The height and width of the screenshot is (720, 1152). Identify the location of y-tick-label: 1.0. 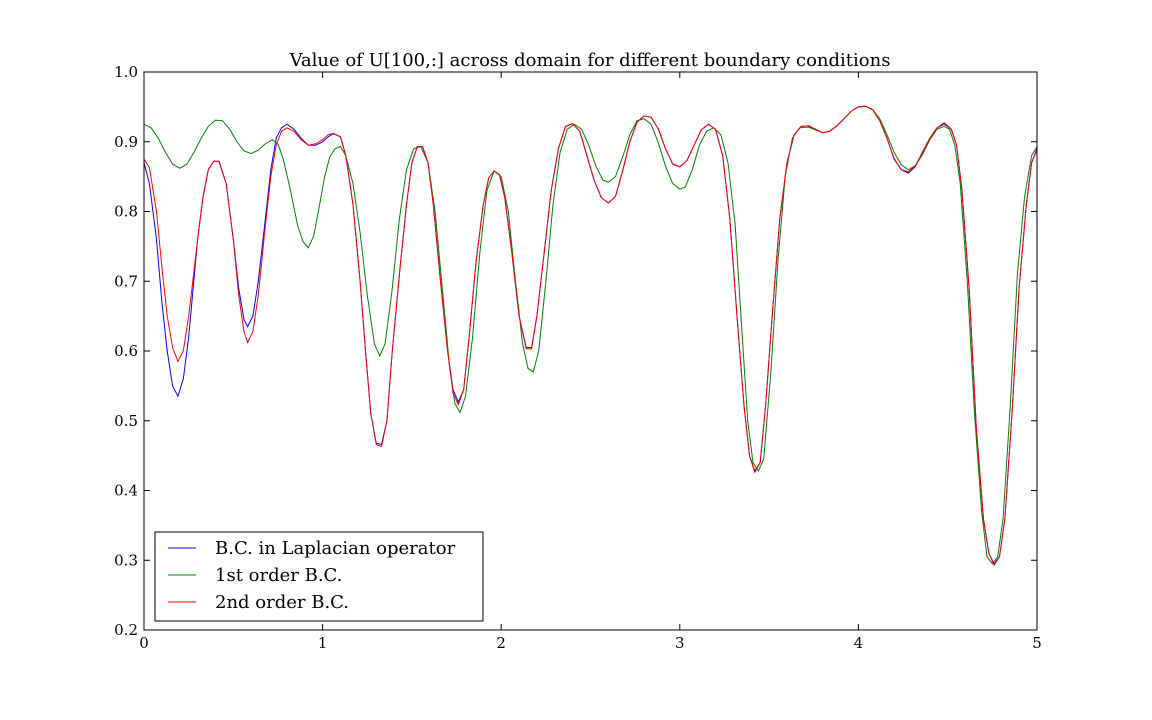
(126, 72).